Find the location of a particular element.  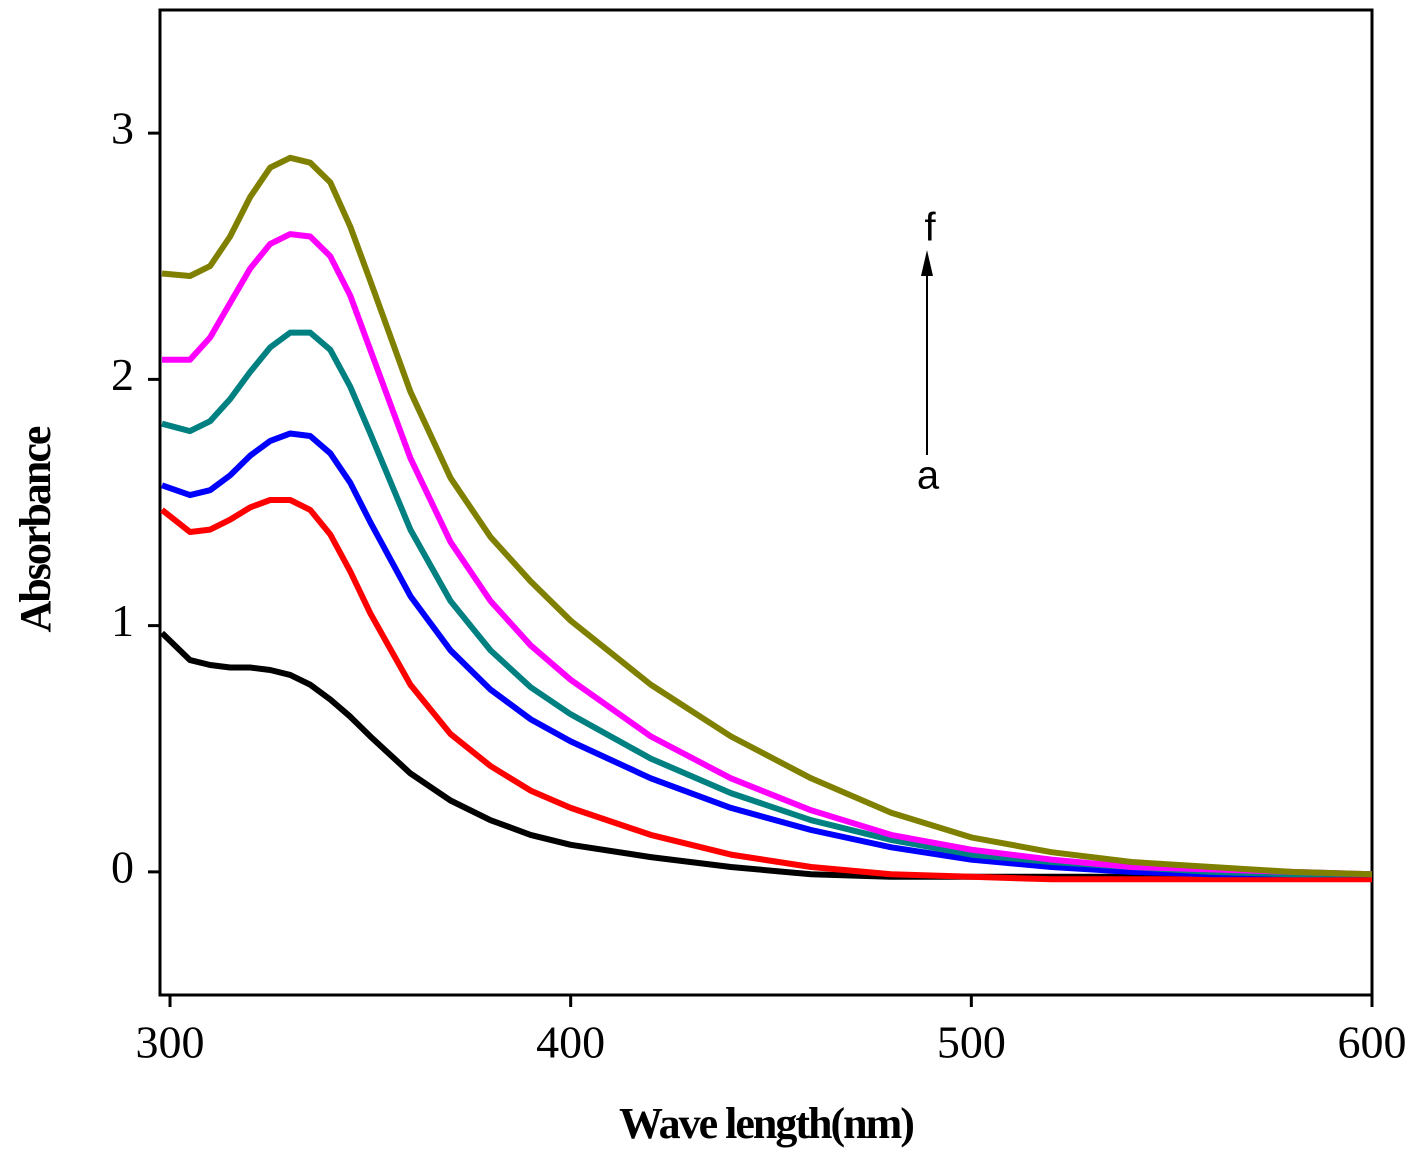

x-tick-label: 500 is located at coordinates (971, 1042).